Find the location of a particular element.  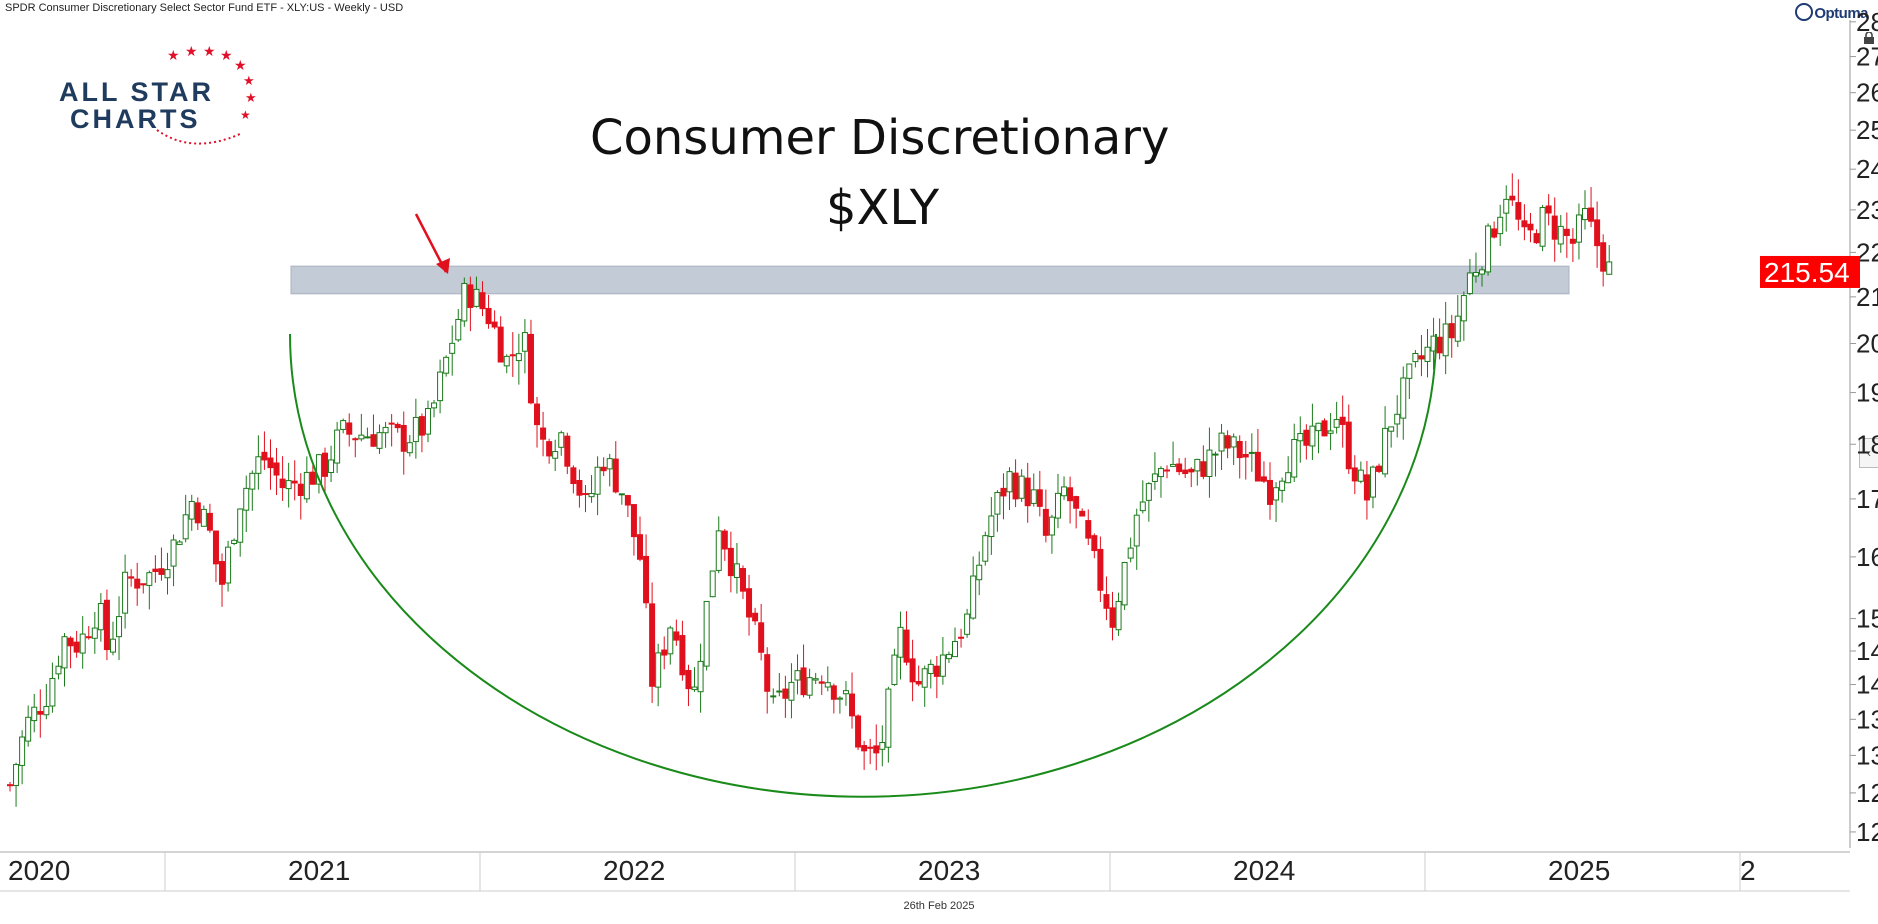

x-tick-label: 2022 is located at coordinates (634, 870).